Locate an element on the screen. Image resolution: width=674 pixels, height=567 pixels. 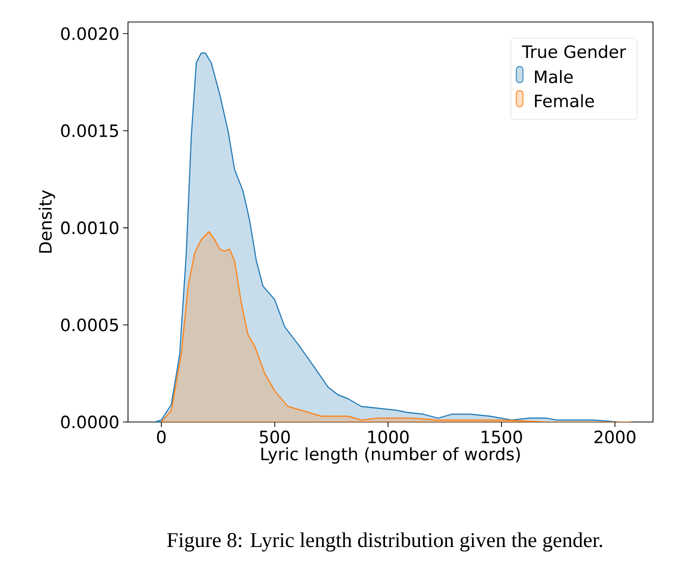
x-tick-label: 500 is located at coordinates (275, 437).